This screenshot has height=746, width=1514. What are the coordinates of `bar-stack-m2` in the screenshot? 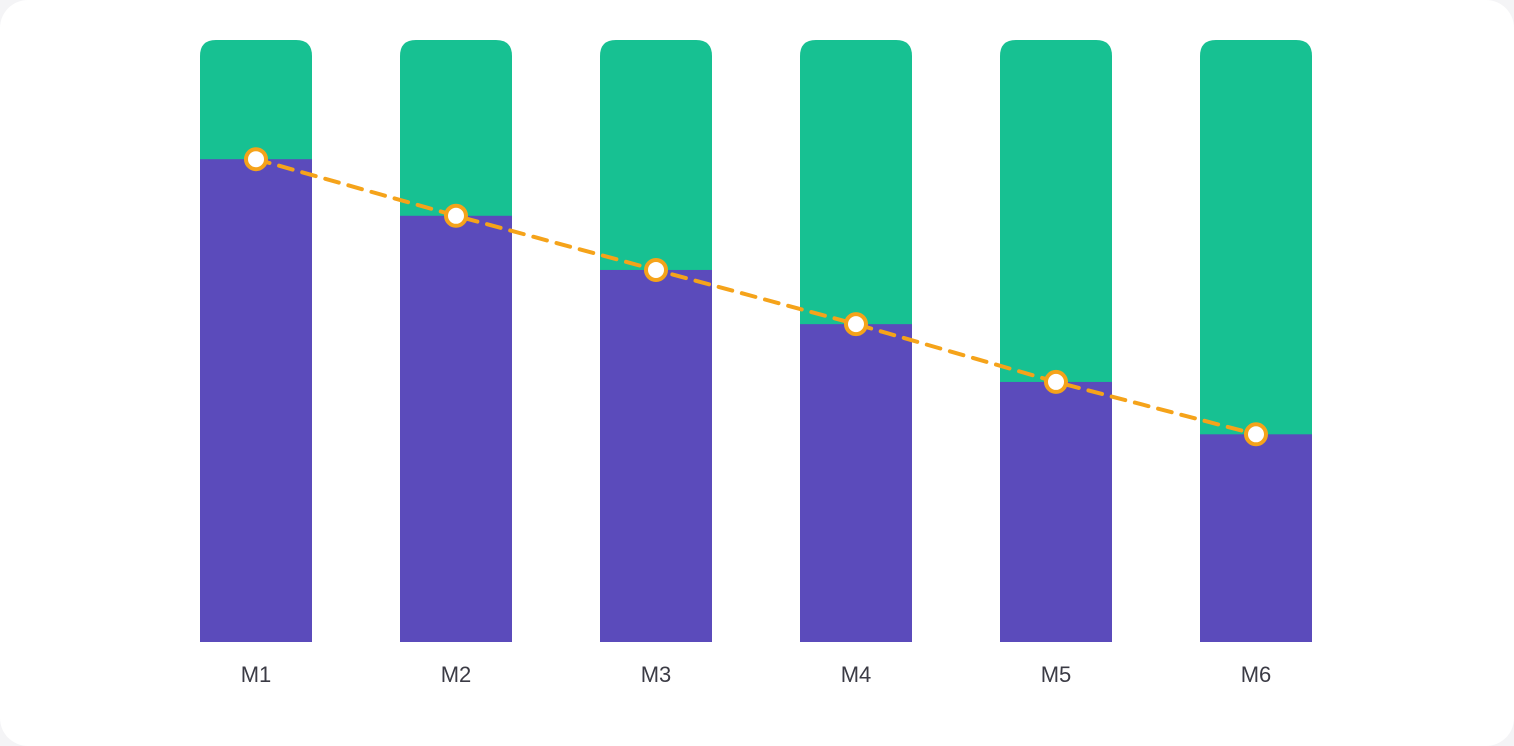 It's located at (456, 341).